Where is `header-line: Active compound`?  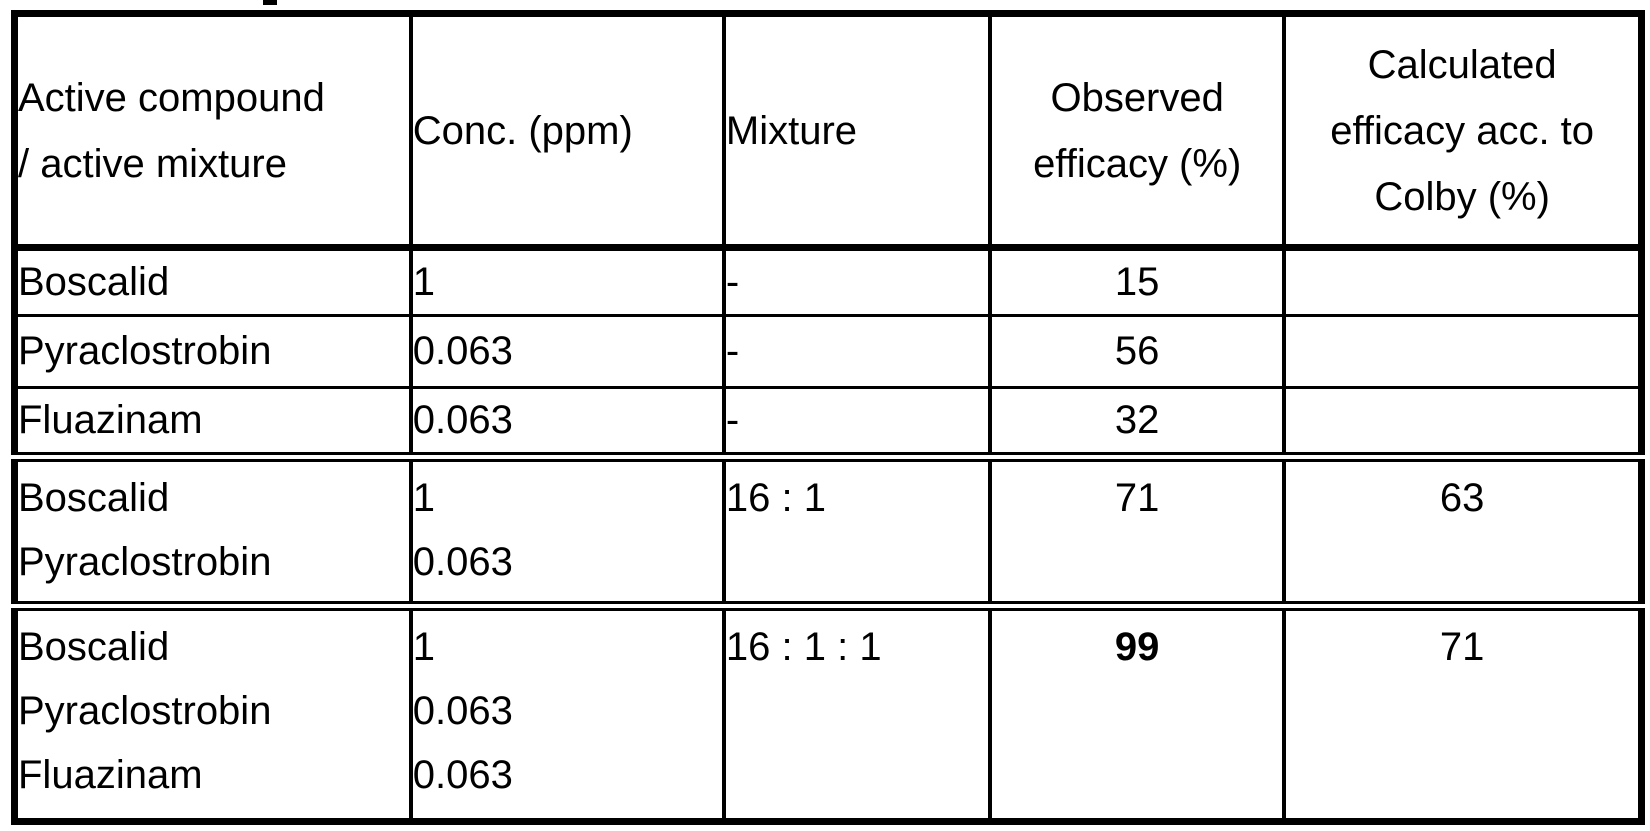
header-line: Active compound is located at coordinates (171, 97).